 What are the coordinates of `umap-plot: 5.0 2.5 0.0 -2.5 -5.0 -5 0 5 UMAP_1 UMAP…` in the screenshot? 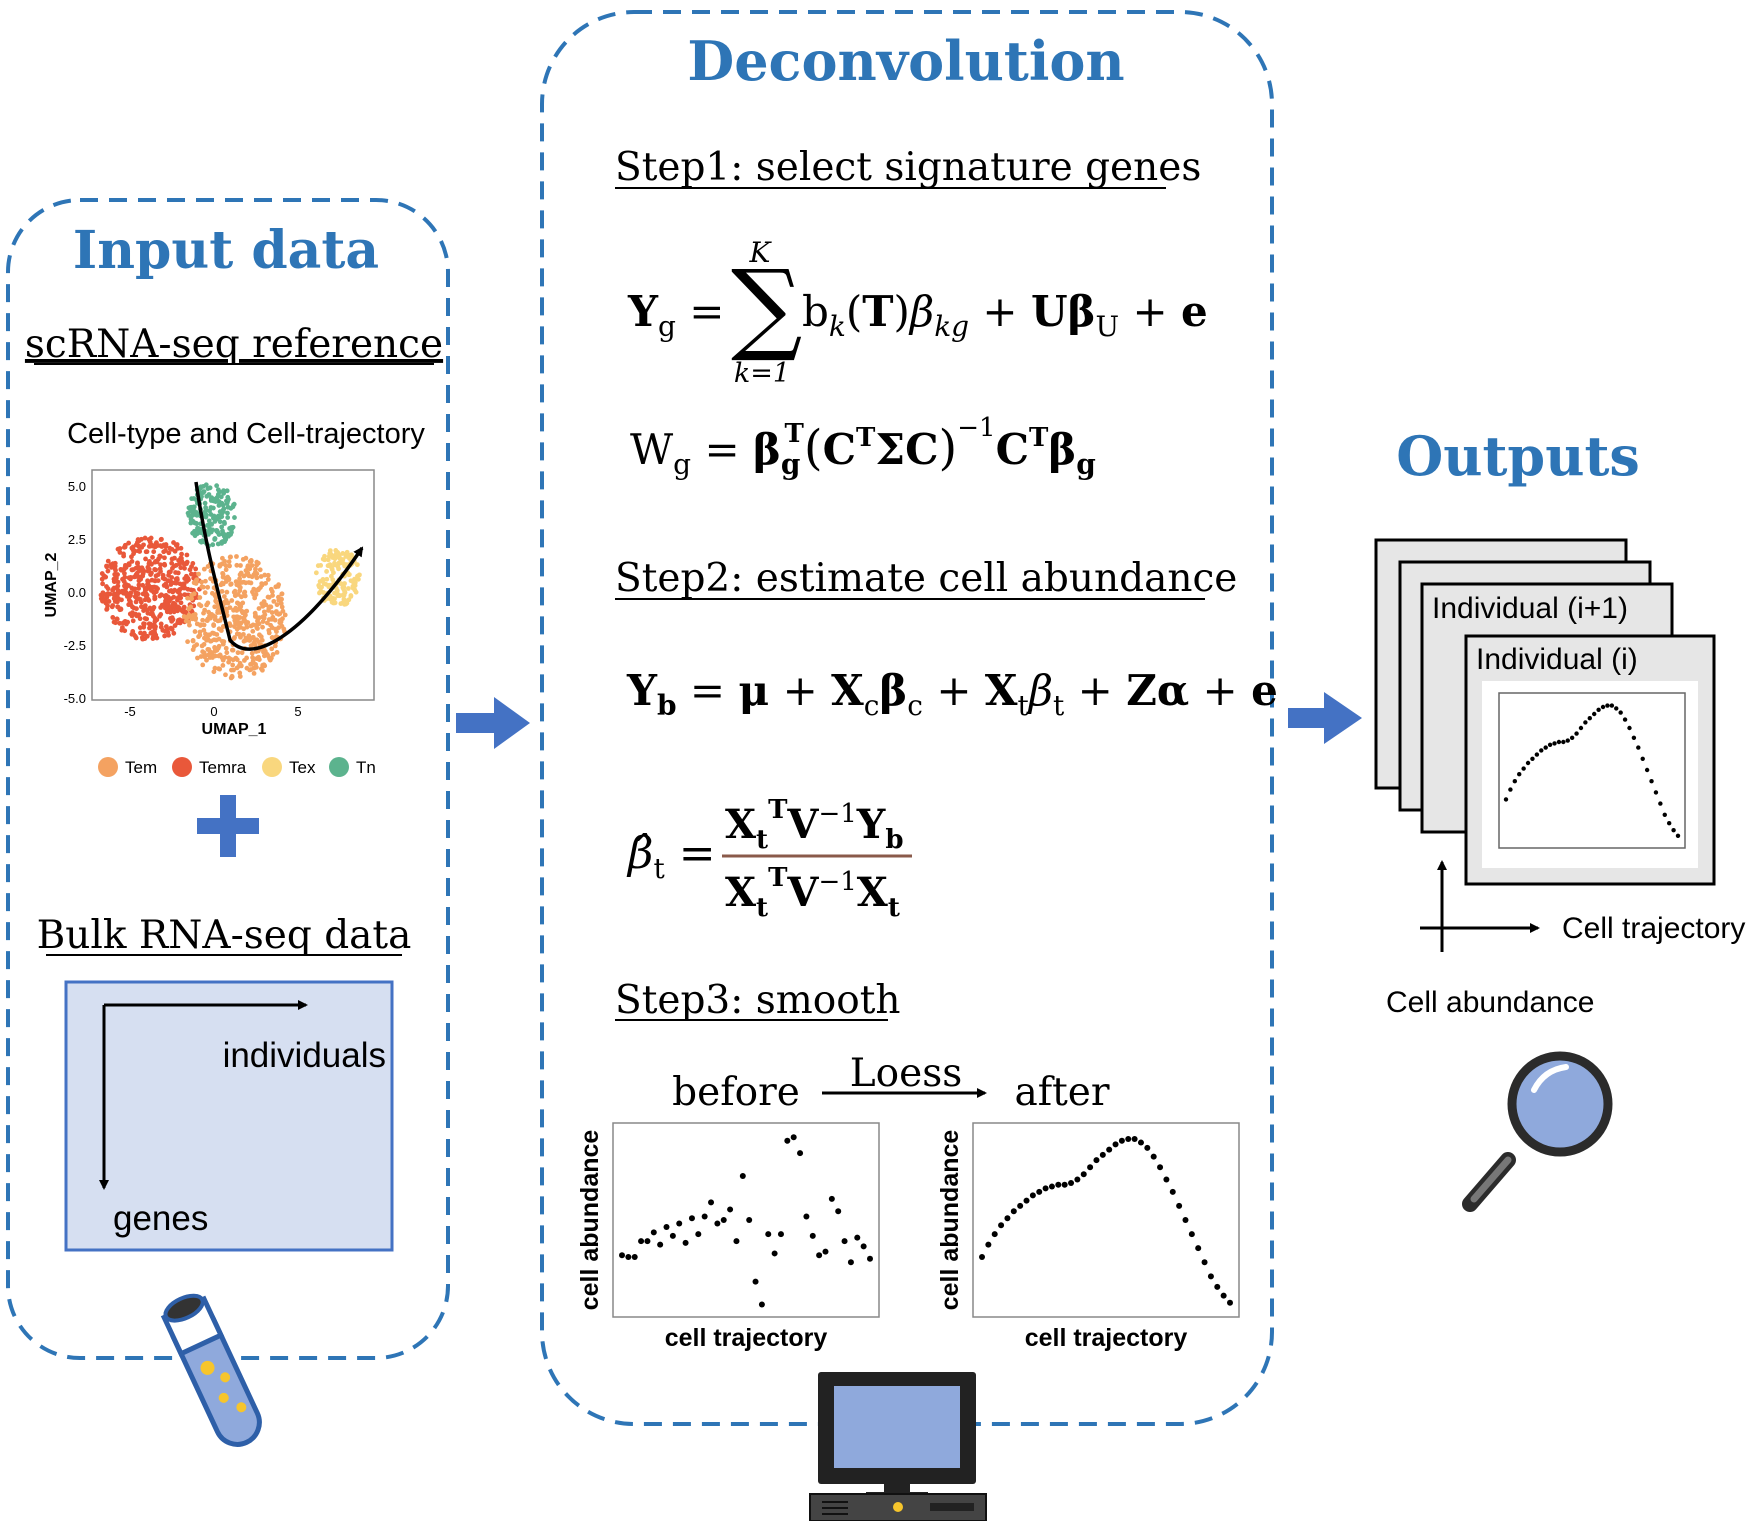 It's located at (209, 603).